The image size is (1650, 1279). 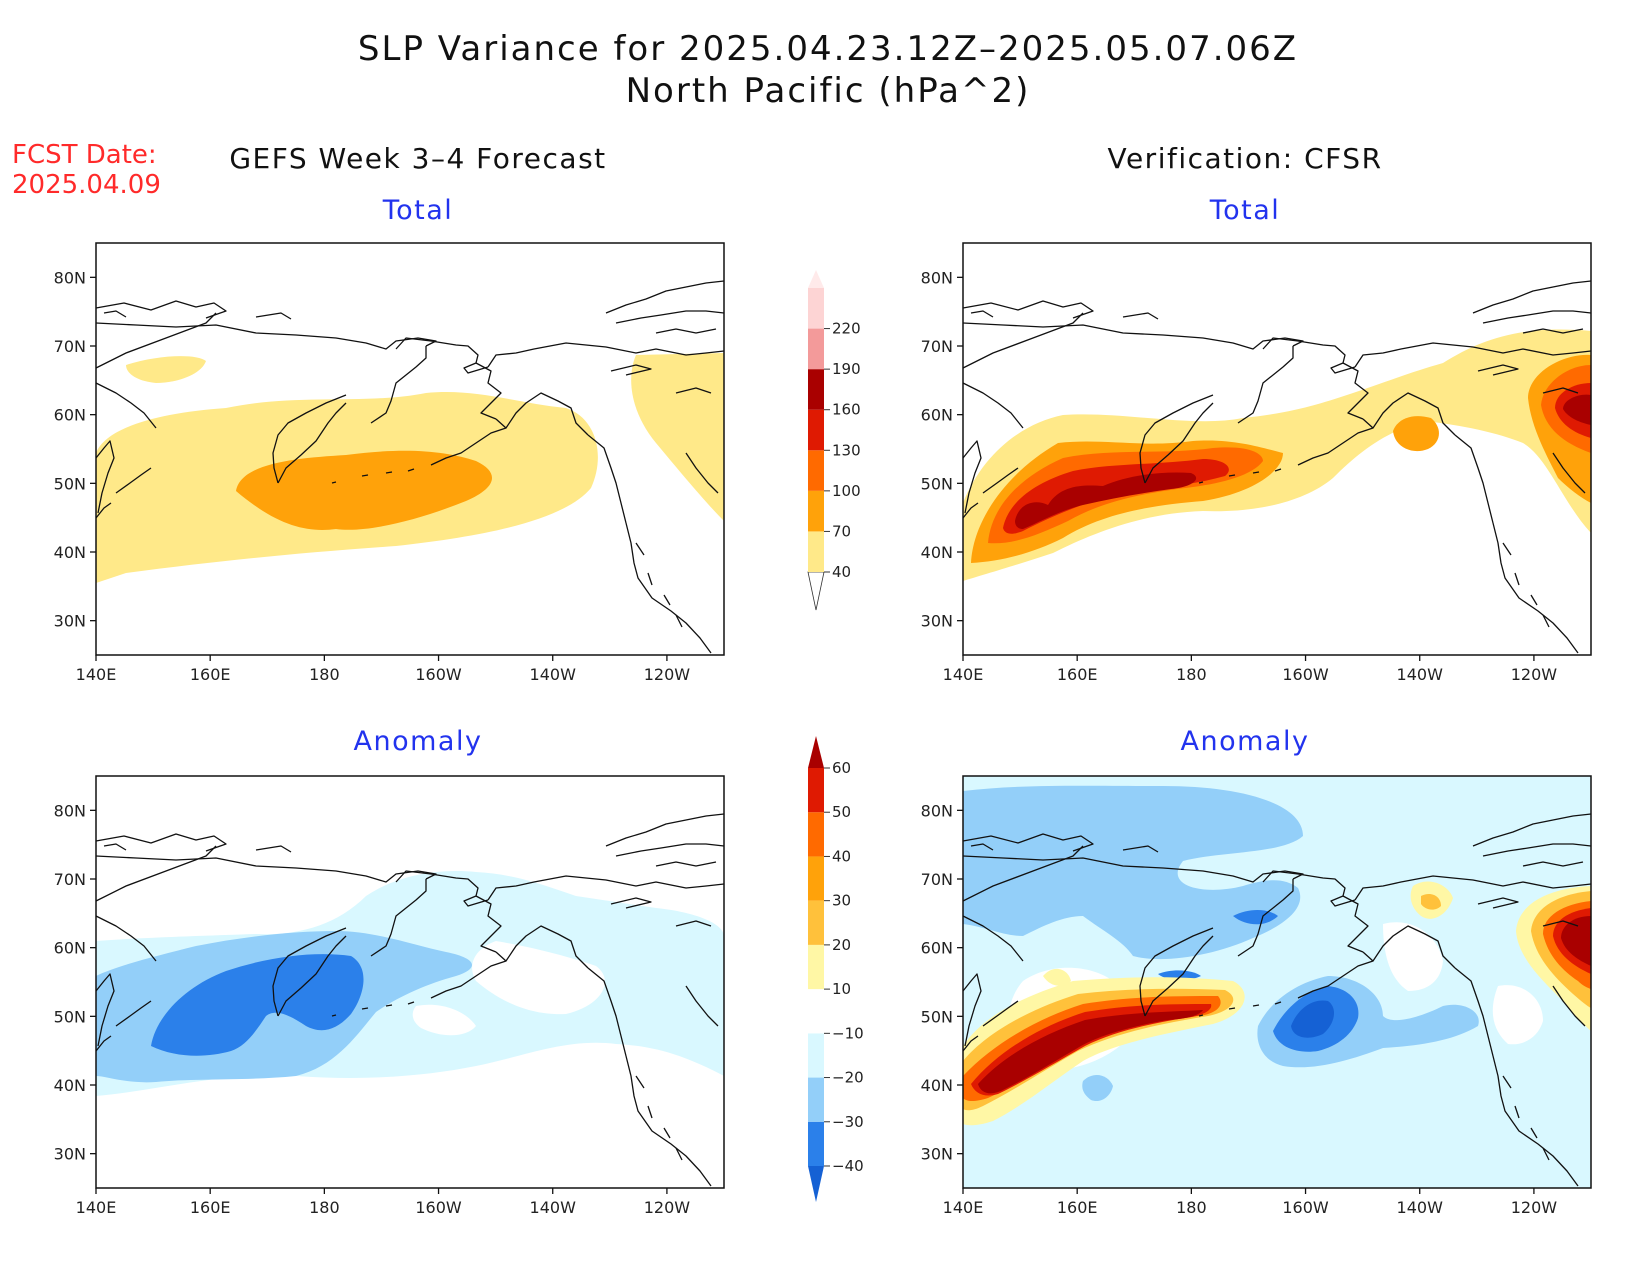 I want to click on anomaly-colorbar-max-triangle, so click(x=816, y=752).